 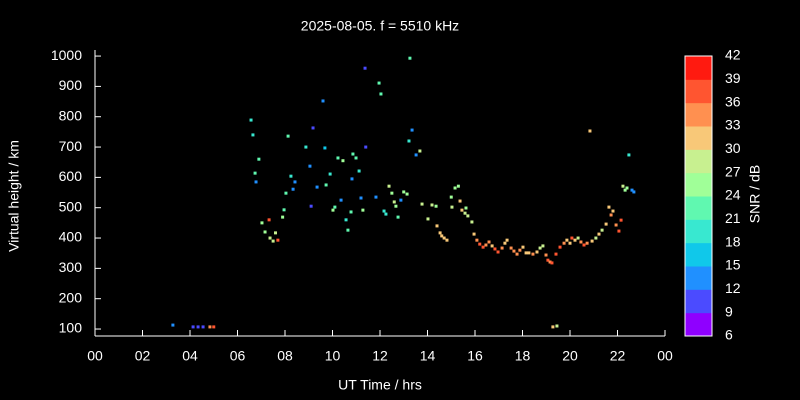 I want to click on colorbar-label: SNR / dB, so click(x=755, y=194).